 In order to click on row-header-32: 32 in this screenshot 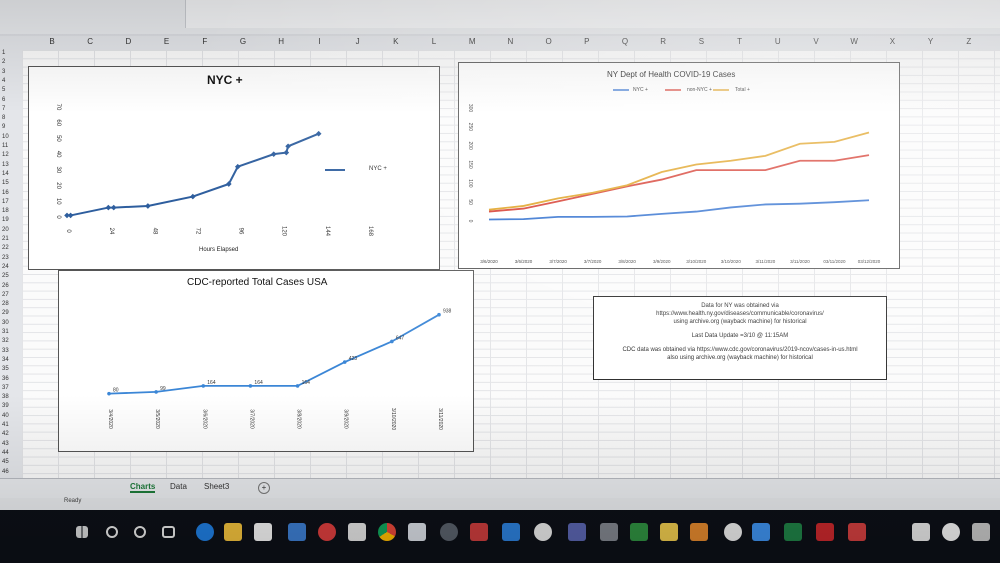, I will do `click(5, 341)`.